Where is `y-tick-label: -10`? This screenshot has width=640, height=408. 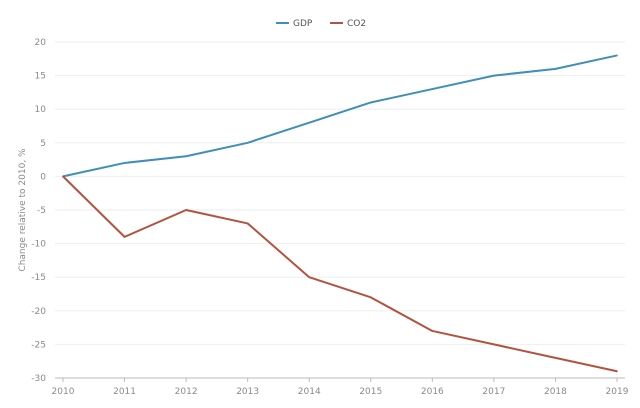 y-tick-label: -10 is located at coordinates (38, 245).